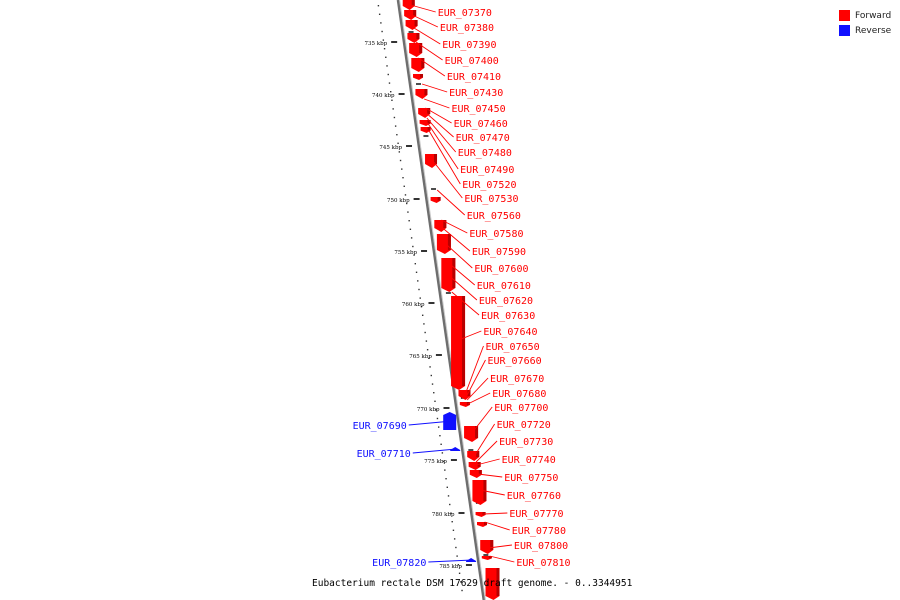 This screenshot has height=600, width=900. I want to click on backbone-line, so click(441, 300).